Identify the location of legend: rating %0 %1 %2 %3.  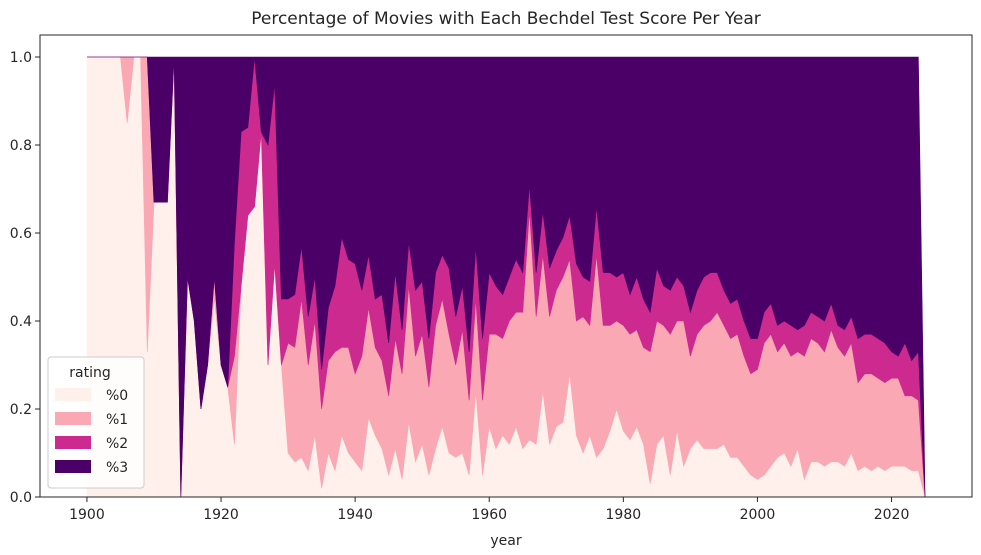
(96, 422).